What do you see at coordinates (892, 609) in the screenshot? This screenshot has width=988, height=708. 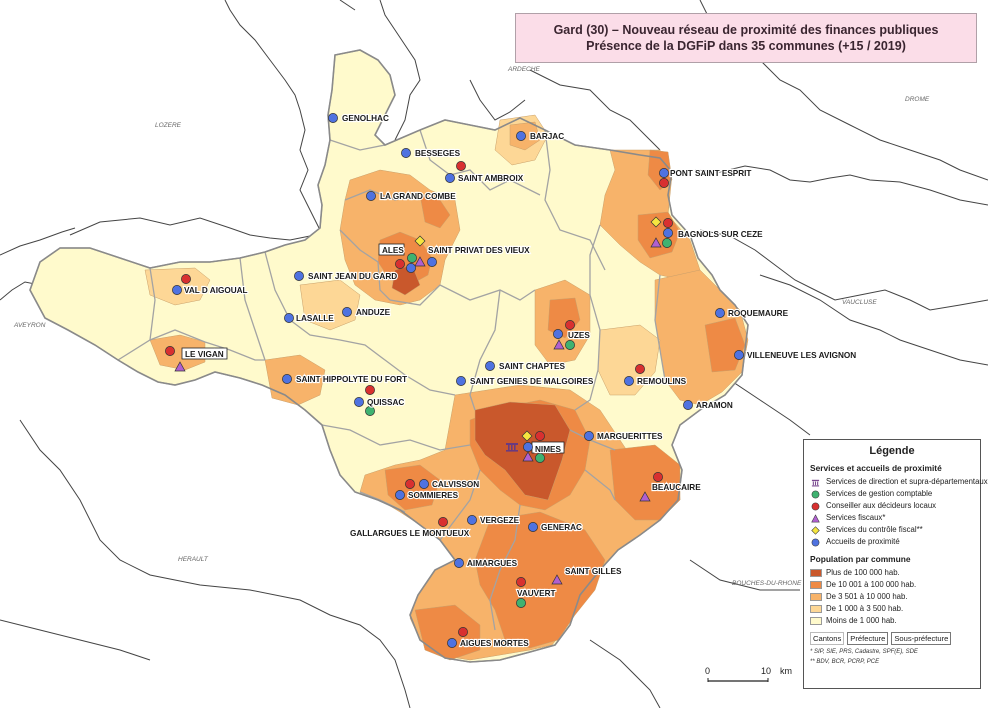 I see `legend-pop-4: De 1 000 à 3 500 hab.` at bounding box center [892, 609].